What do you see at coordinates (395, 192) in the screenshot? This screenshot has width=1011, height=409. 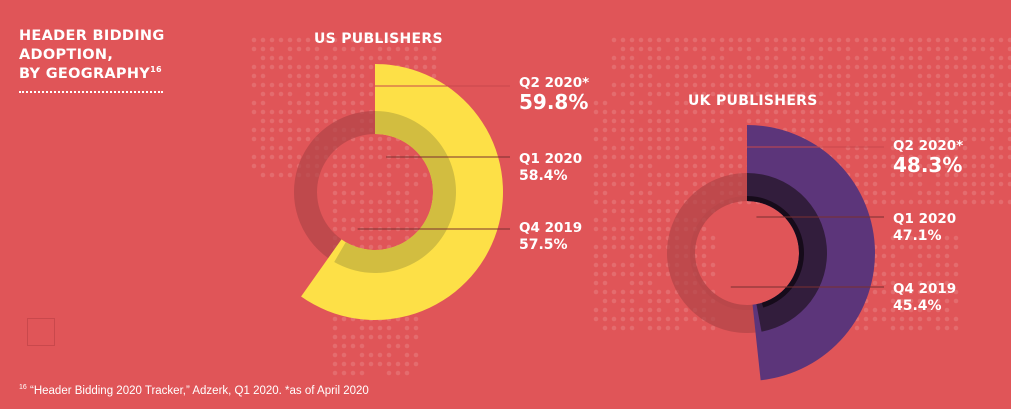 I see `us-arc-q1-2020` at bounding box center [395, 192].